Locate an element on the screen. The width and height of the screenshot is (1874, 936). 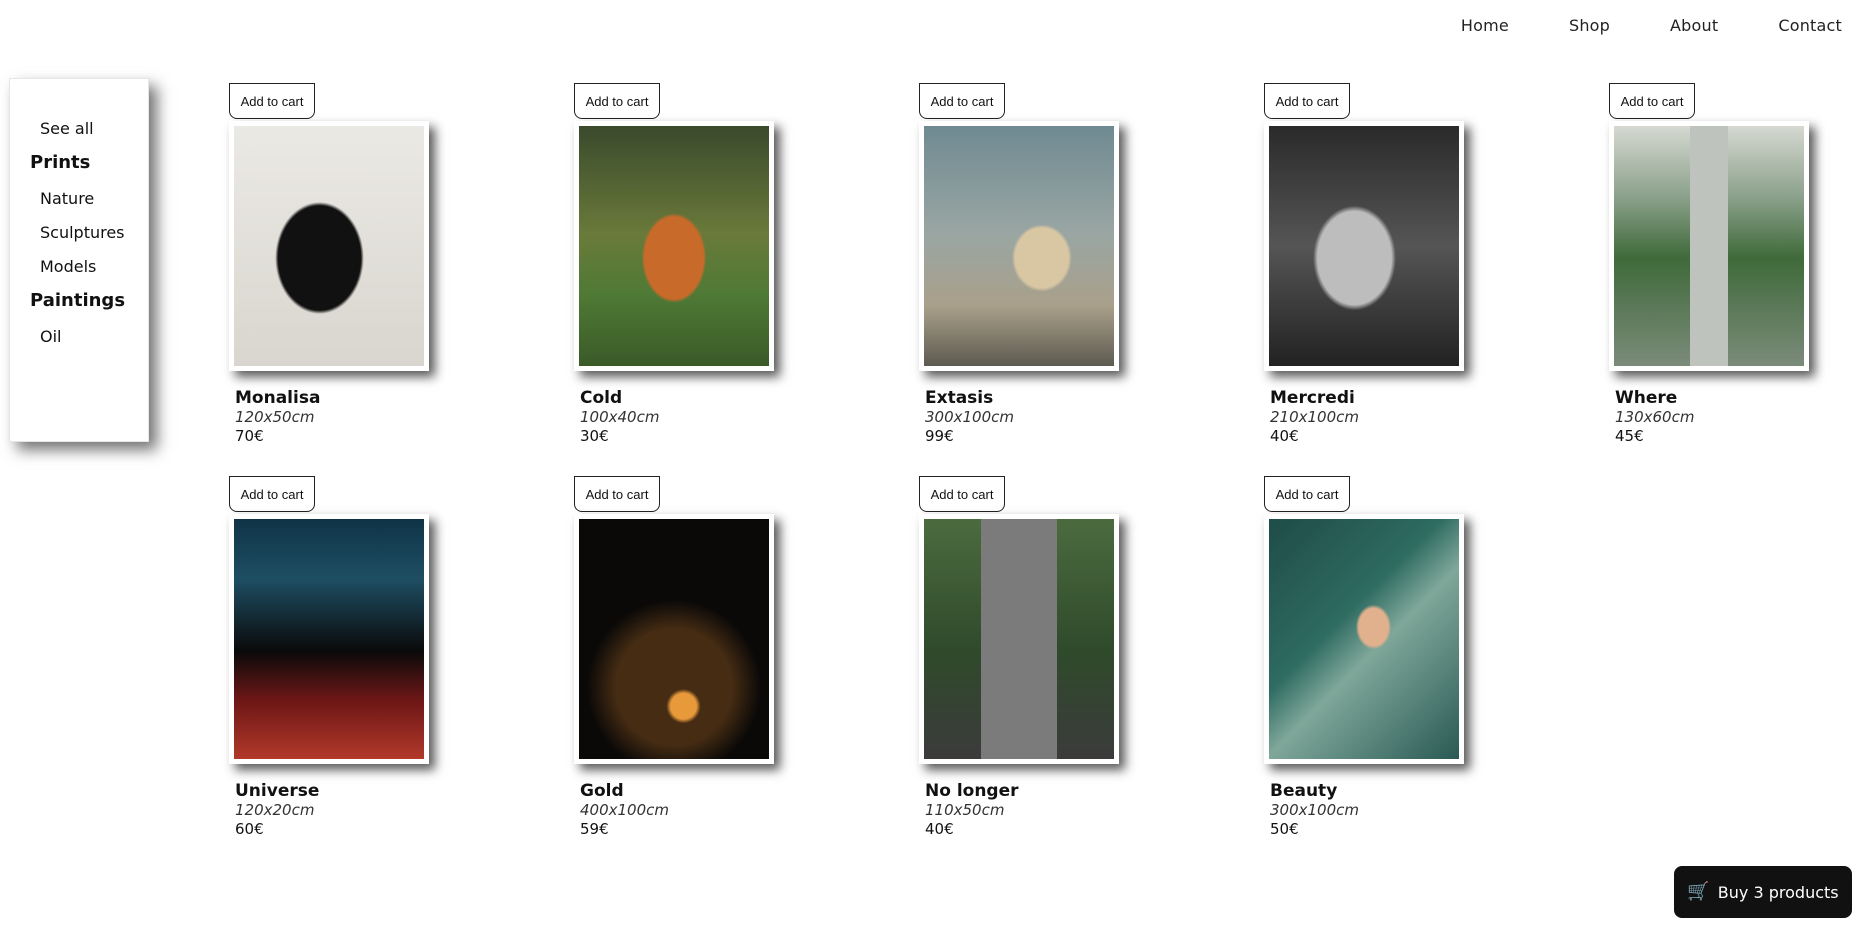
sidebar-category-prints: Prints is located at coordinates (60, 162).